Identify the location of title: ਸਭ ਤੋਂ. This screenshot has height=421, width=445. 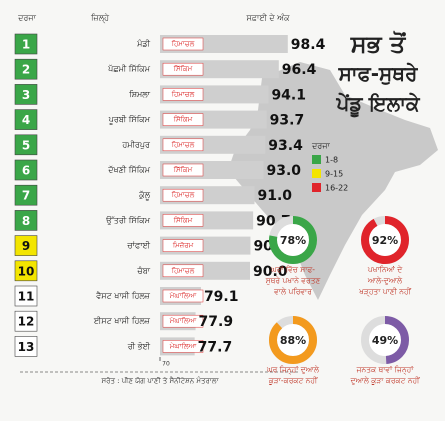
(378, 44).